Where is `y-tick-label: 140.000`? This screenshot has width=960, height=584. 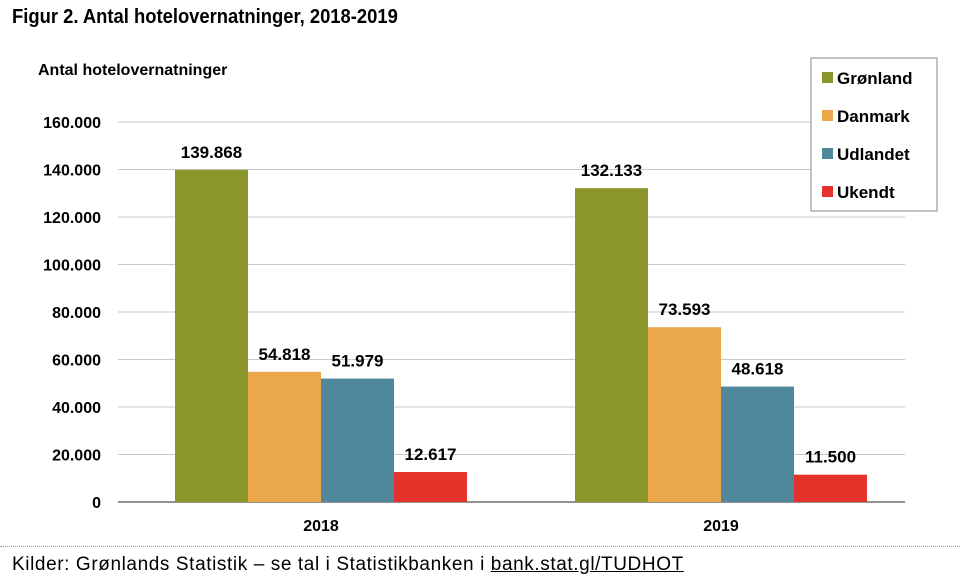
y-tick-label: 140.000 is located at coordinates (72, 171).